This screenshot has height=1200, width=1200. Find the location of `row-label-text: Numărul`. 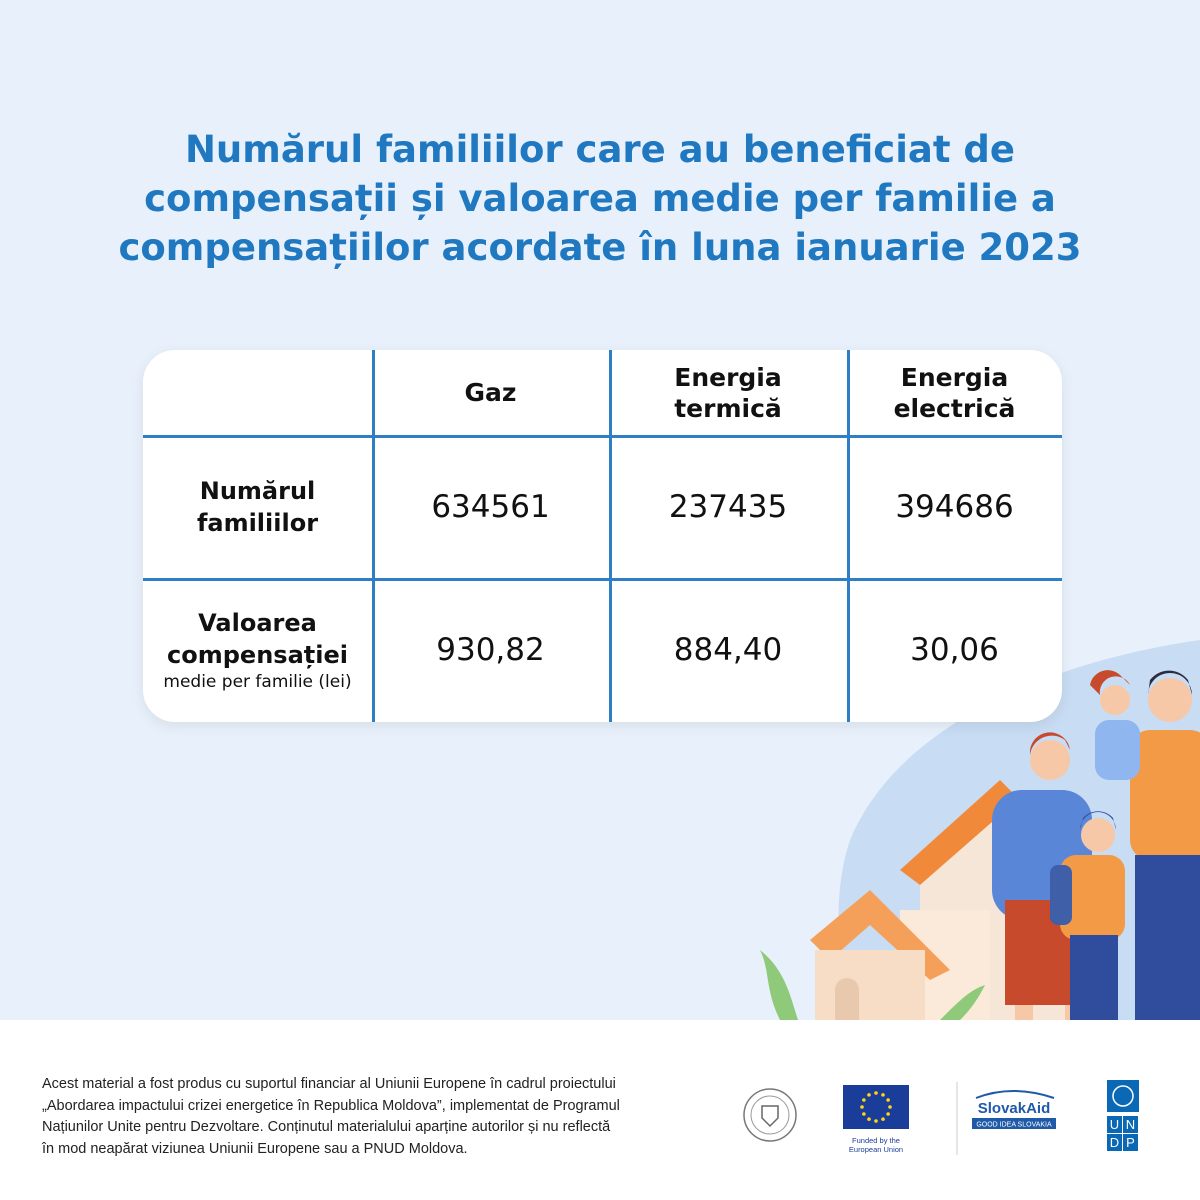

row-label-text: Numărul is located at coordinates (257, 490).